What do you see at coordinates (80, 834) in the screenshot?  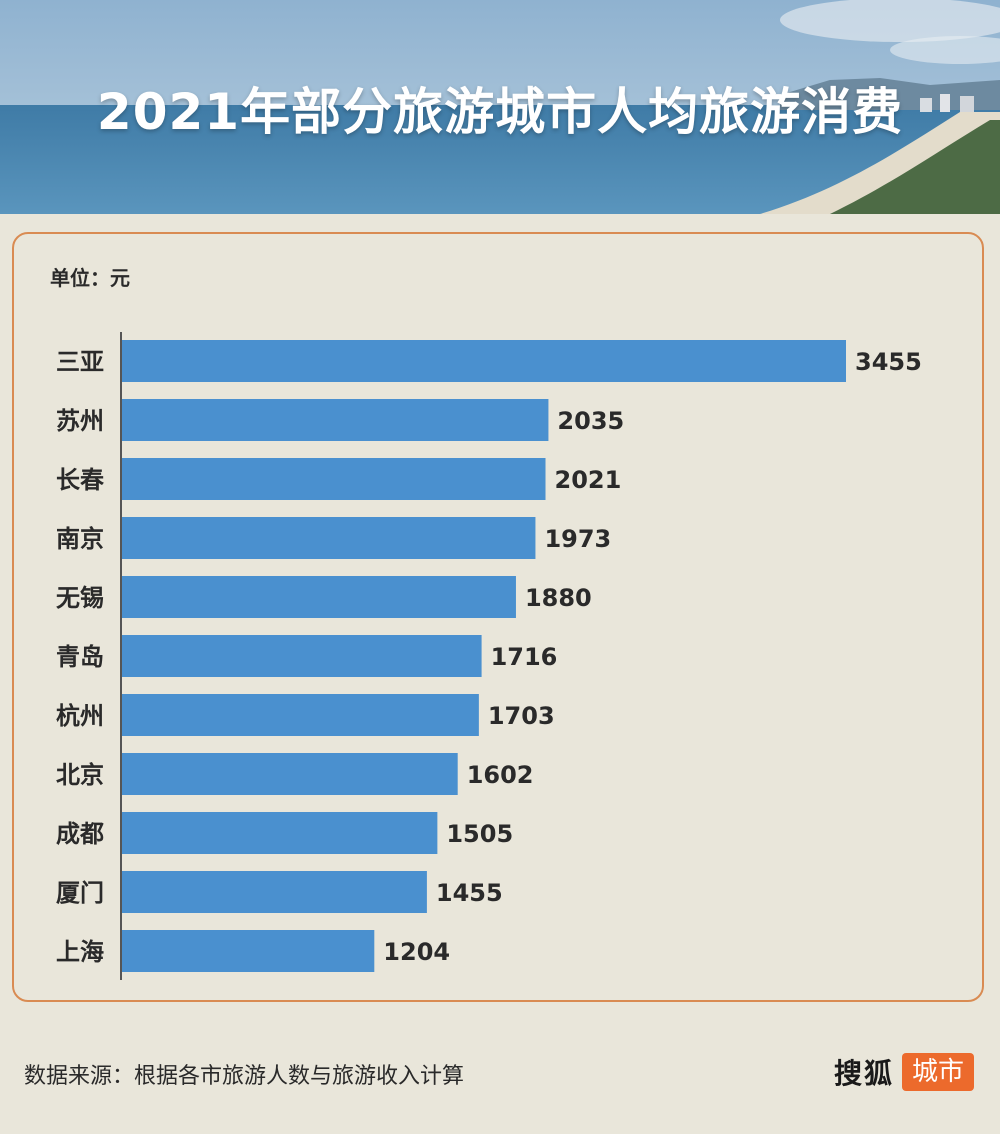 I see `category-label-8: 成都` at bounding box center [80, 834].